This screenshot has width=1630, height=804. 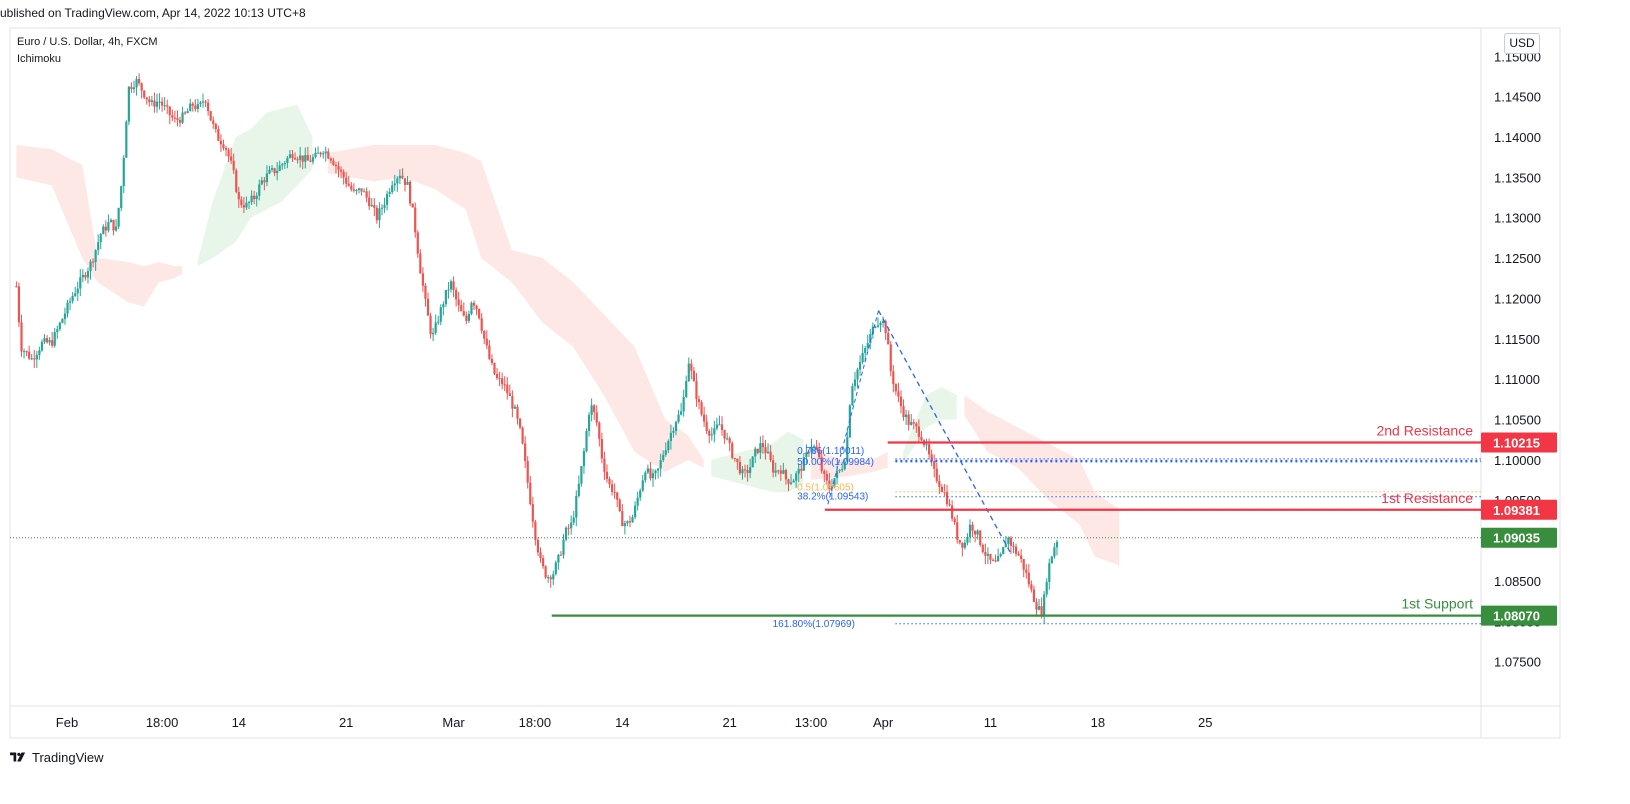 I want to click on ichimoku-cloud-bearish, so click(x=1042, y=482).